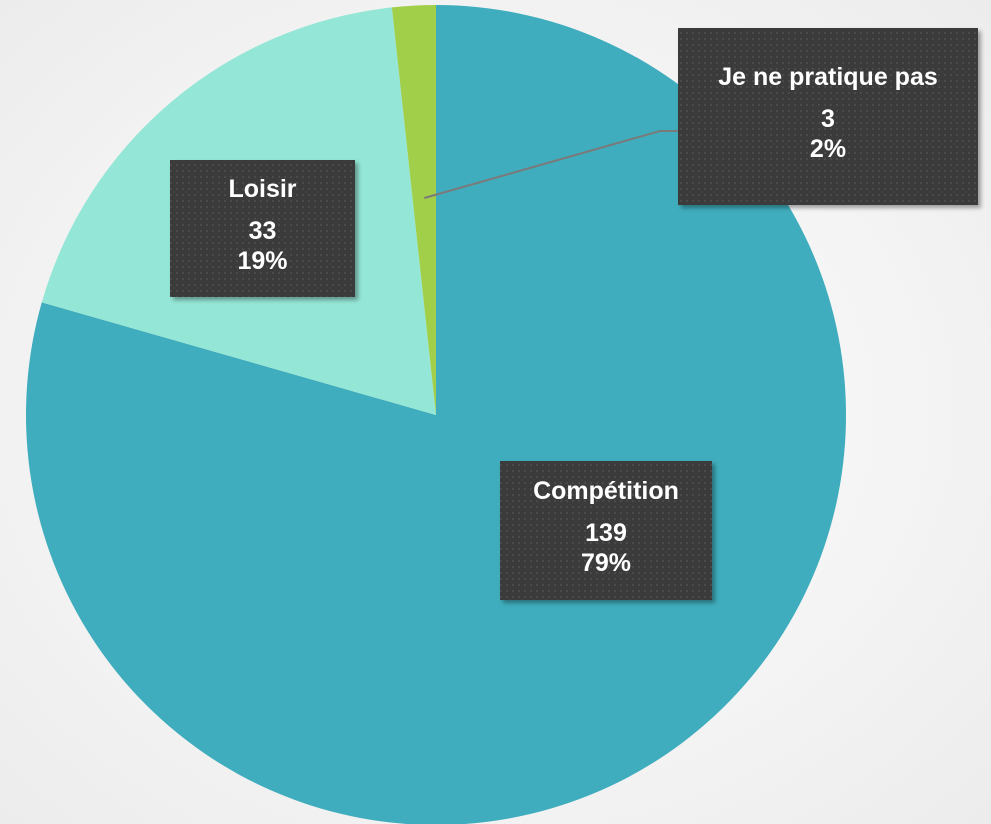  What do you see at coordinates (606, 563) in the screenshot?
I see `label-percent: 79%` at bounding box center [606, 563].